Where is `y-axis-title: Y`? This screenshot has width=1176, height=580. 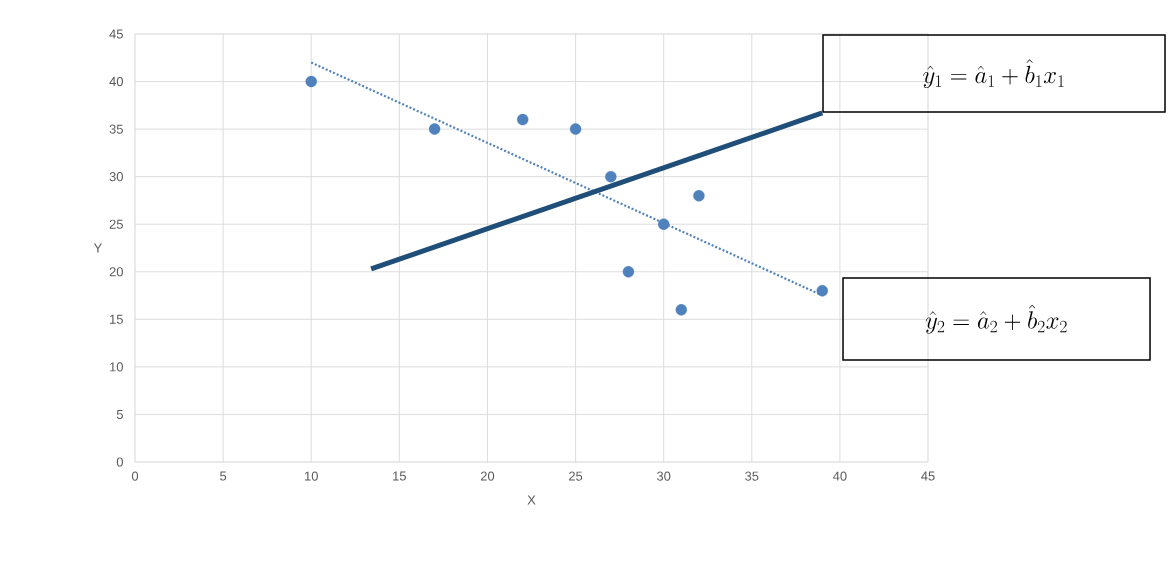
y-axis-title: Y is located at coordinates (97, 248).